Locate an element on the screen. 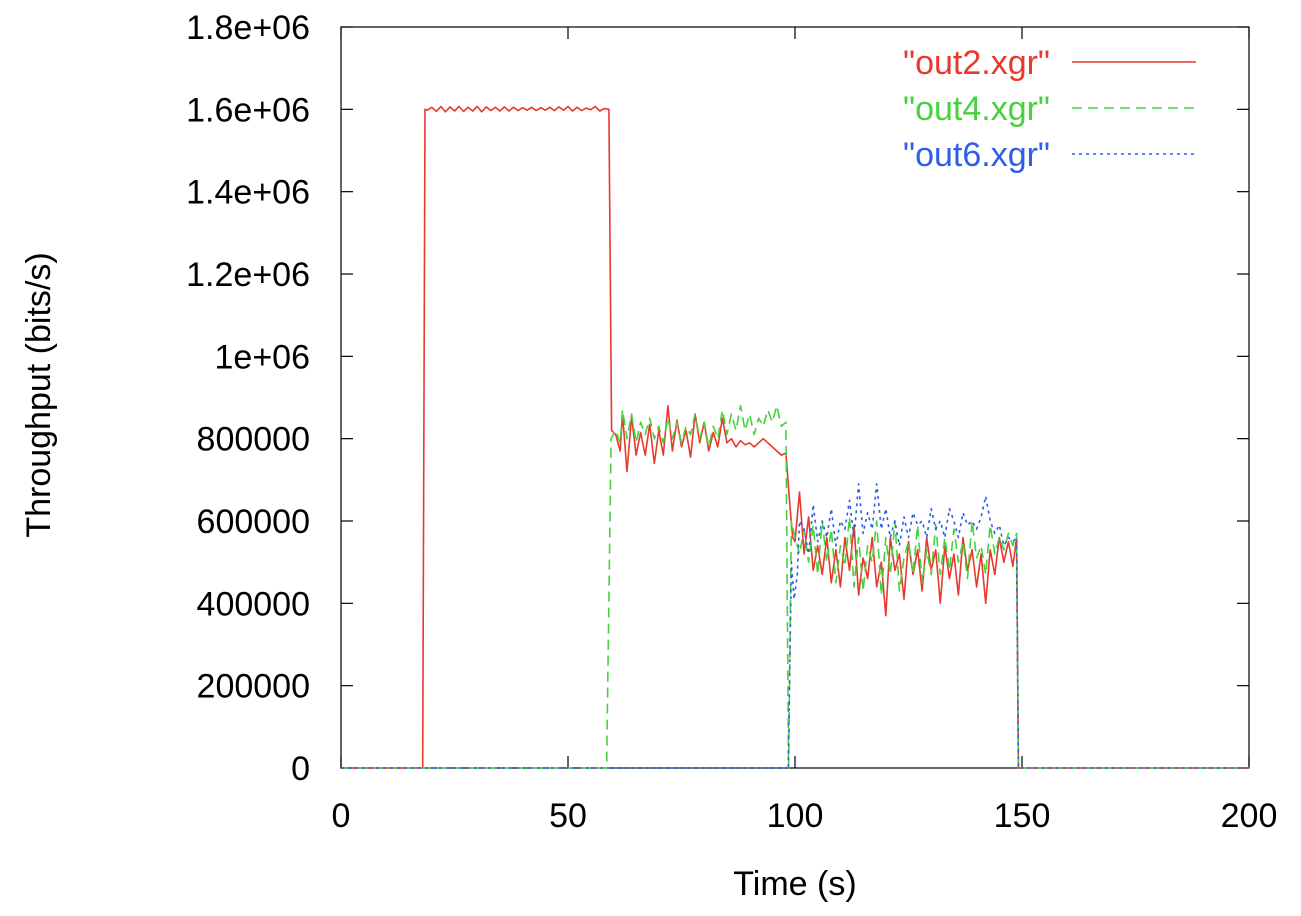  x-tick-label: 100 is located at coordinates (795, 816).